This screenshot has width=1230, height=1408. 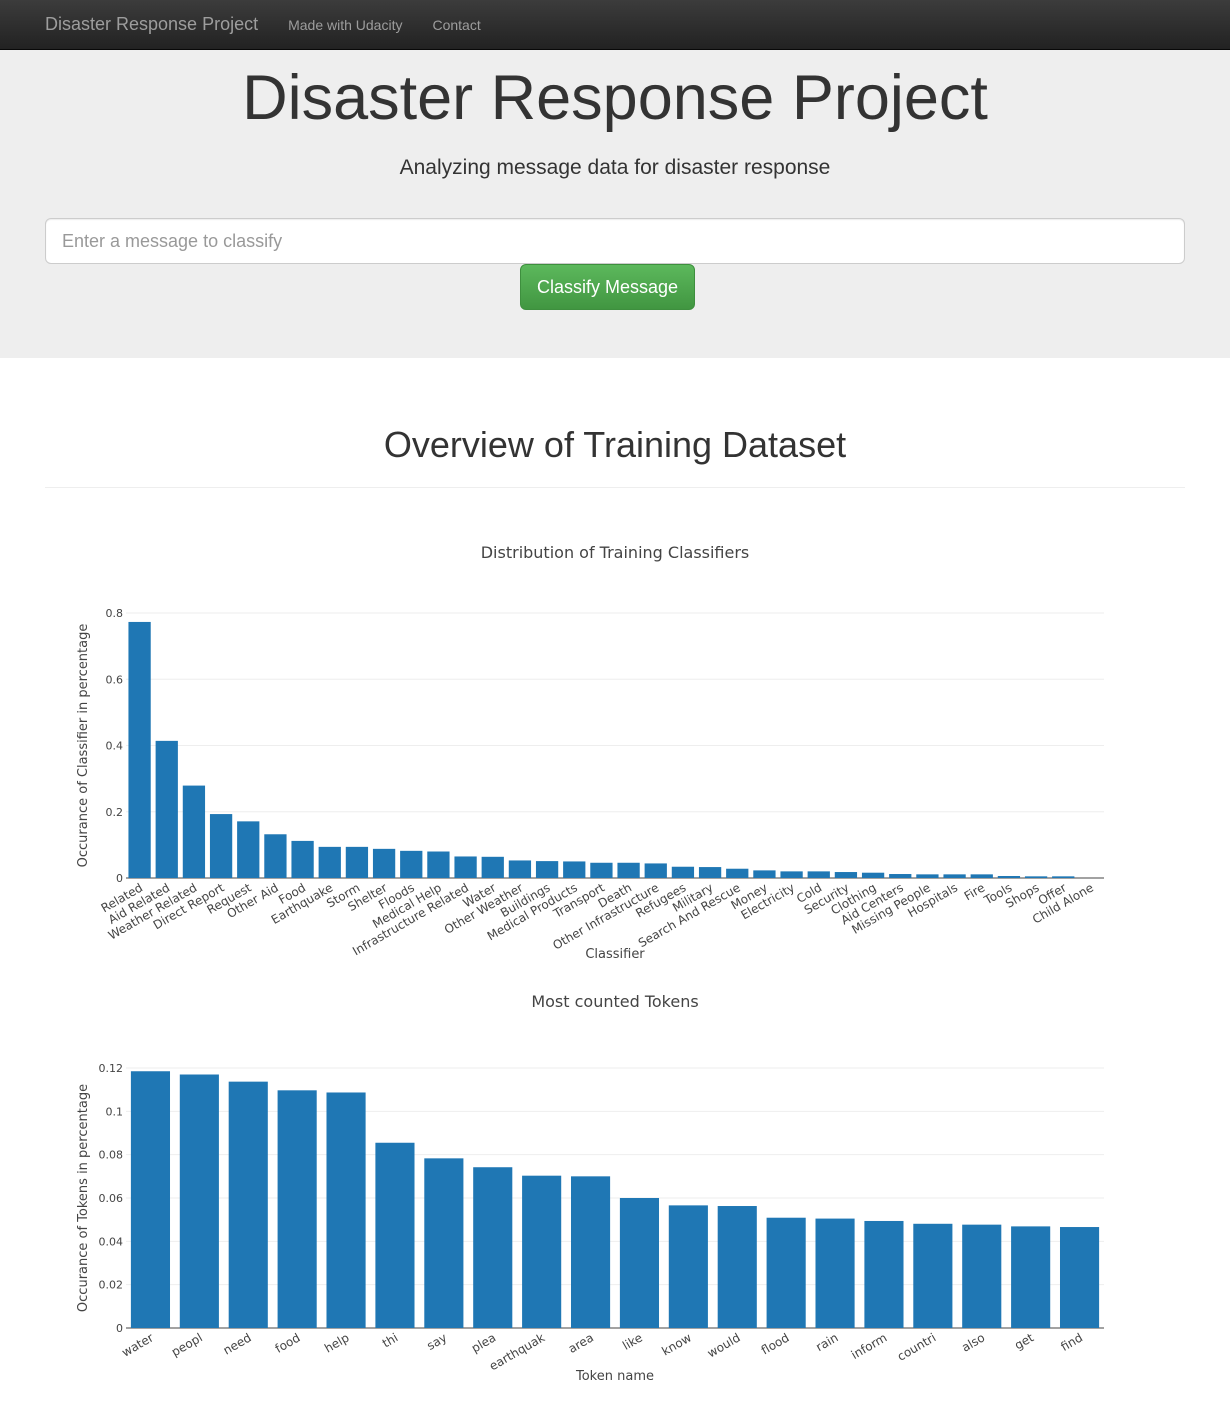 What do you see at coordinates (111, 1285) in the screenshot?
I see `y-tick-label: 0.02` at bounding box center [111, 1285].